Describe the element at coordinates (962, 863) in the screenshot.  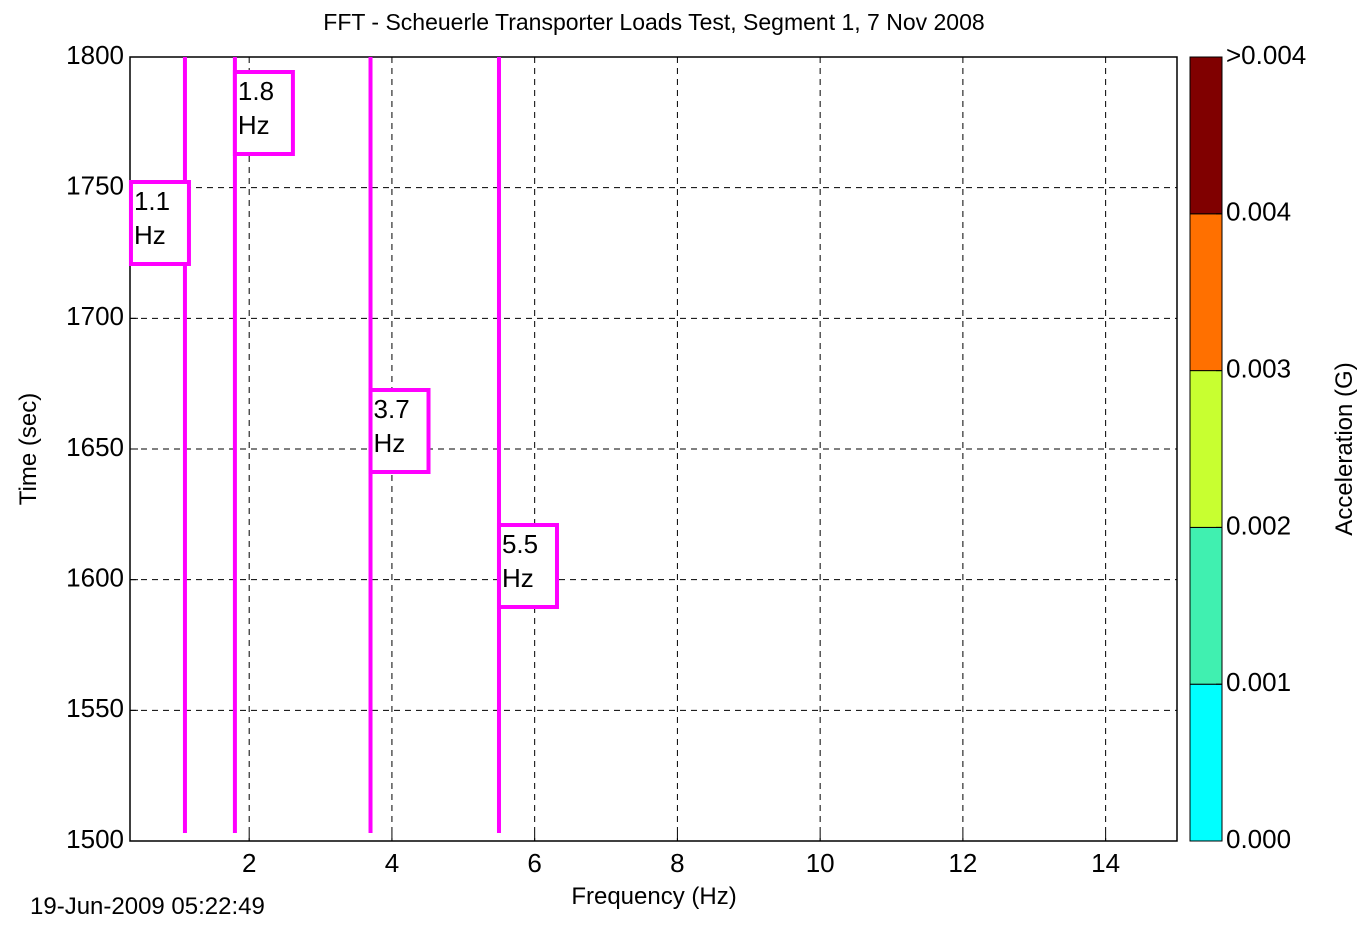
I see `x-tick-label: 12` at that location.